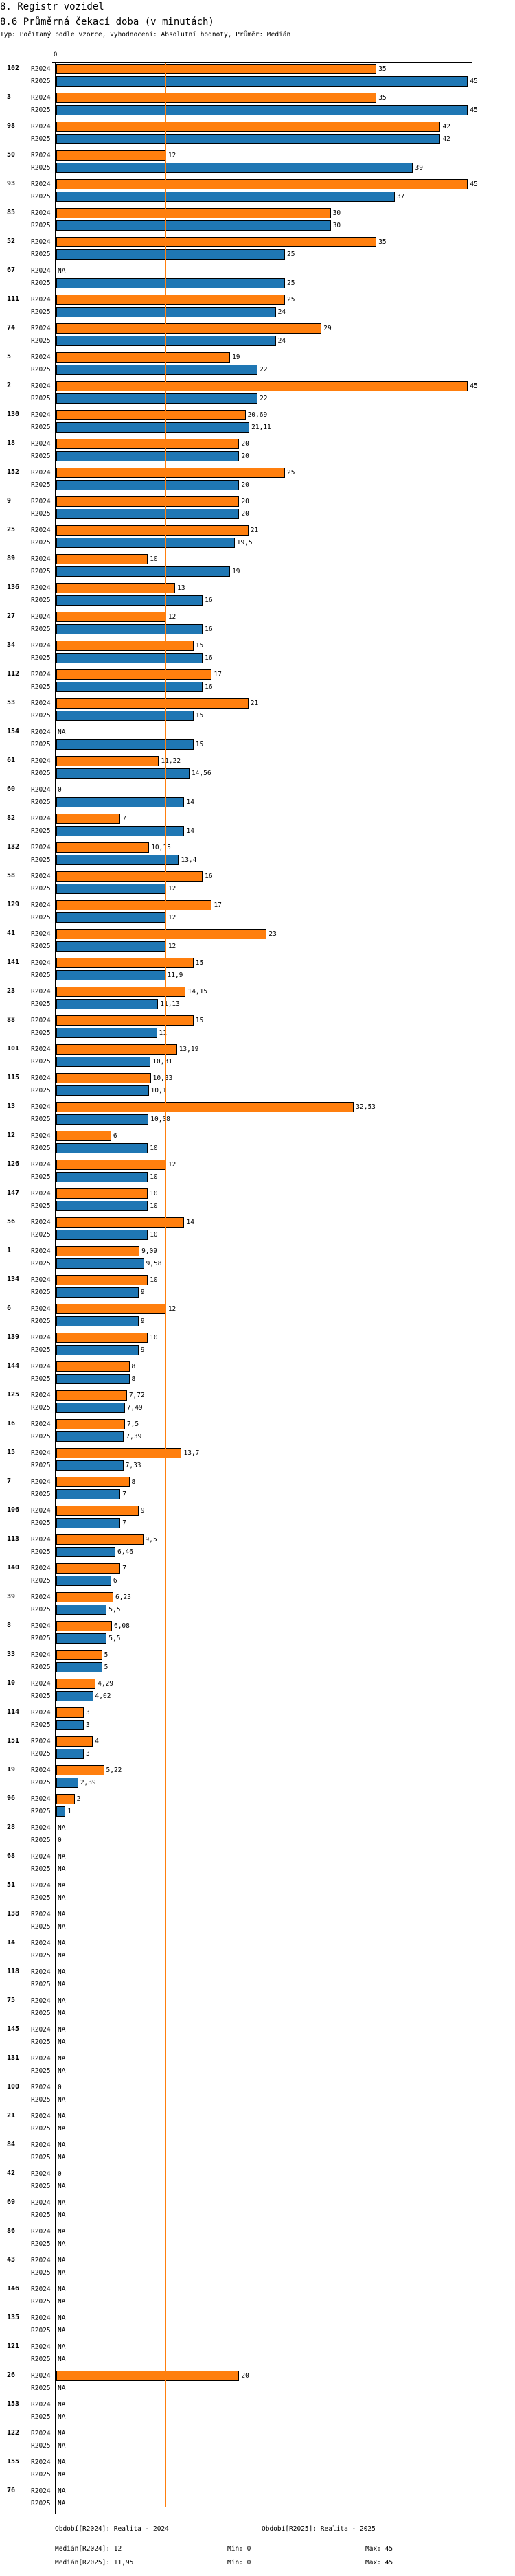 The height and width of the screenshot is (2576, 515). What do you see at coordinates (87, 1754) in the screenshot?
I see `value-label: 3` at bounding box center [87, 1754].